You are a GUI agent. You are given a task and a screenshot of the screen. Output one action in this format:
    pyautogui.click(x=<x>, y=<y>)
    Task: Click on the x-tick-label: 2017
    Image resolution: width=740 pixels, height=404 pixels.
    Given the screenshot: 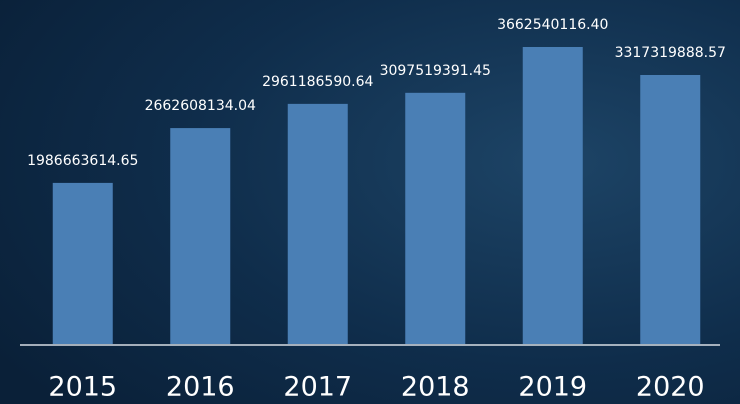 What is the action you would take?
    pyautogui.click(x=317, y=387)
    